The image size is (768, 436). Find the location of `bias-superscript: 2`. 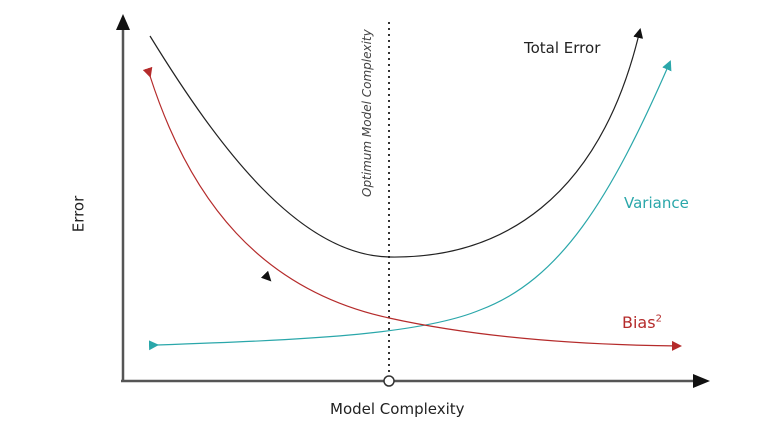

bias-superscript: 2 is located at coordinates (658, 319).